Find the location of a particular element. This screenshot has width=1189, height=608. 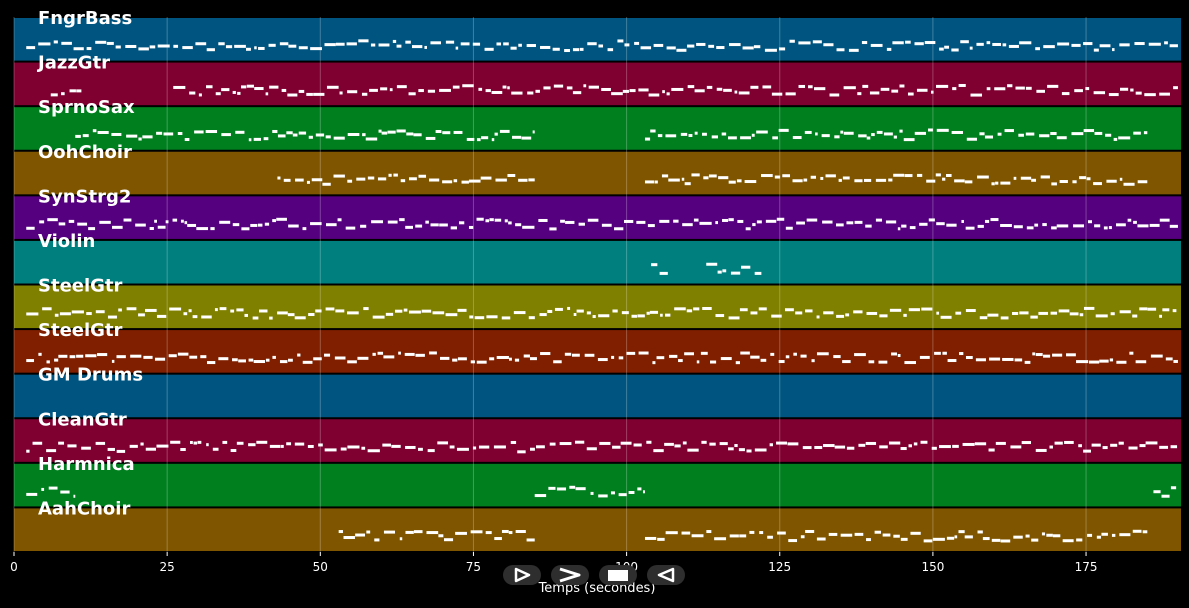

forward-button is located at coordinates (570, 575).